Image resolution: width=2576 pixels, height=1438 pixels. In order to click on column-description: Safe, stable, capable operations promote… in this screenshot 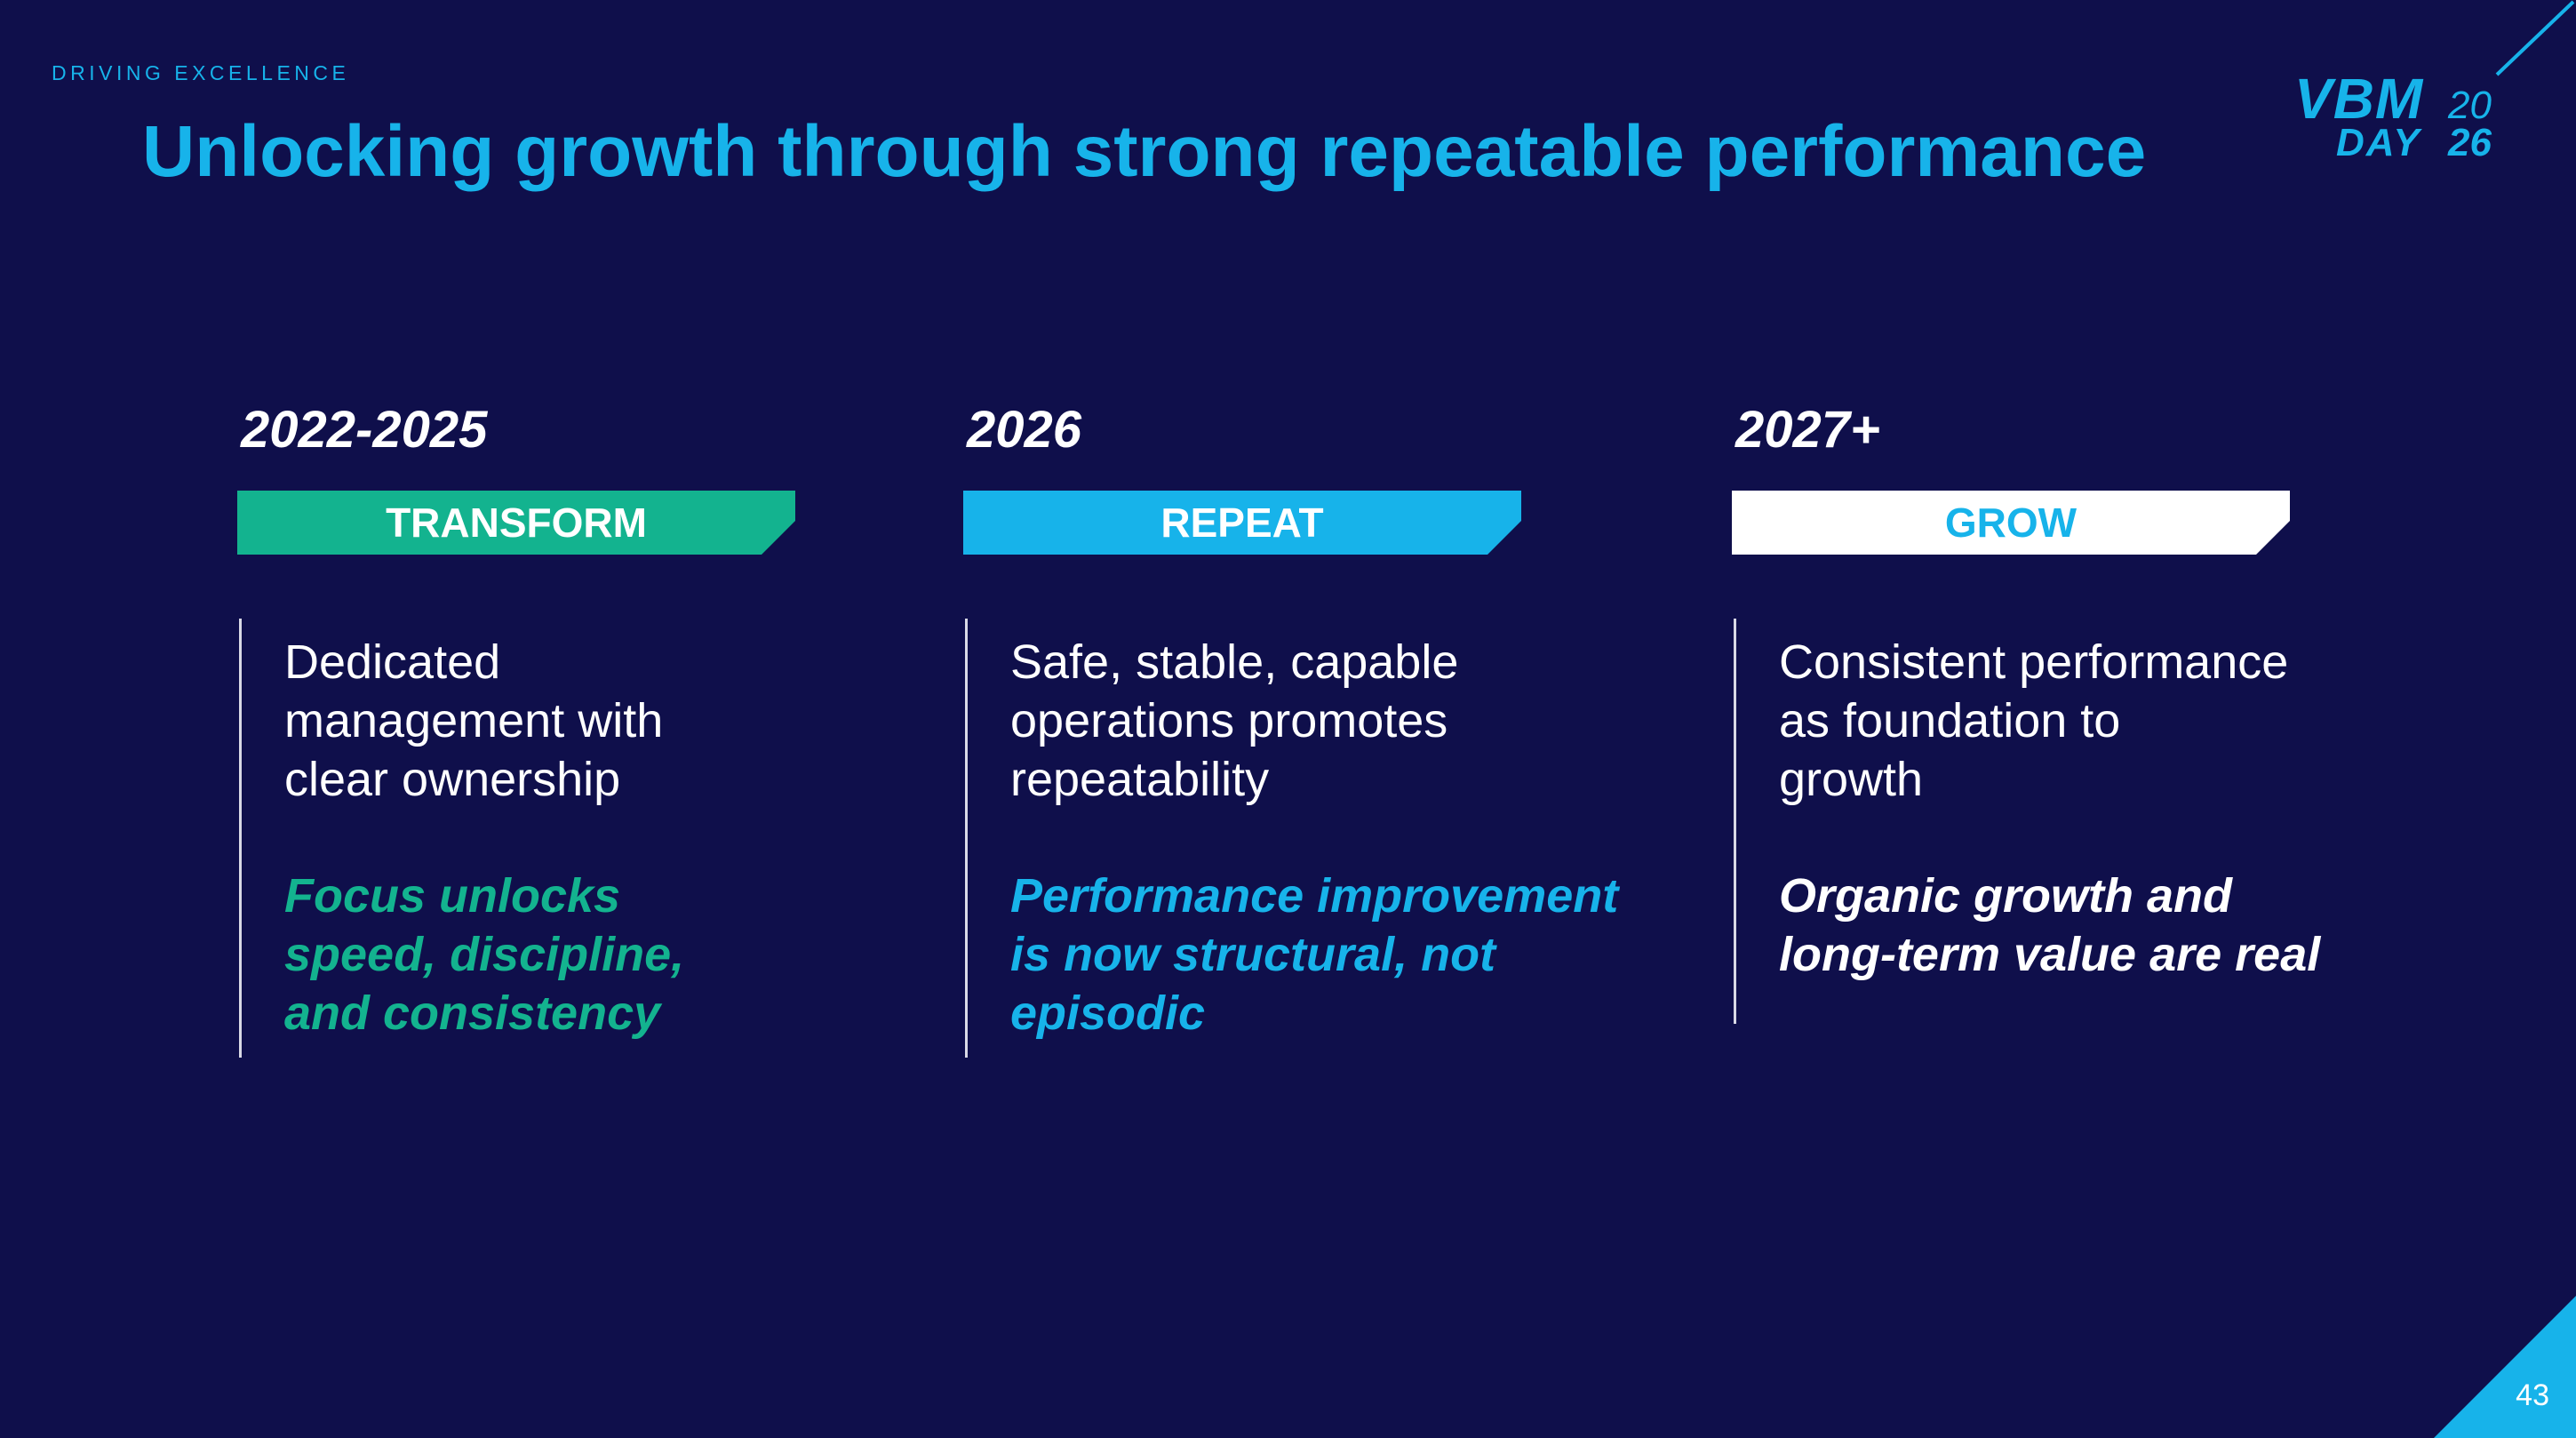, I will do `click(1321, 721)`.